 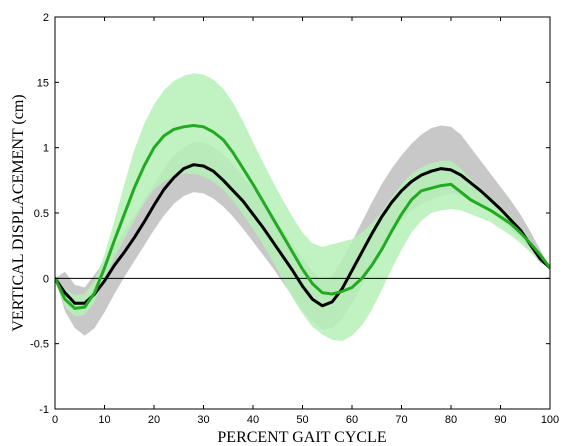 What do you see at coordinates (550, 420) in the screenshot?
I see `x-tick-label: 100` at bounding box center [550, 420].